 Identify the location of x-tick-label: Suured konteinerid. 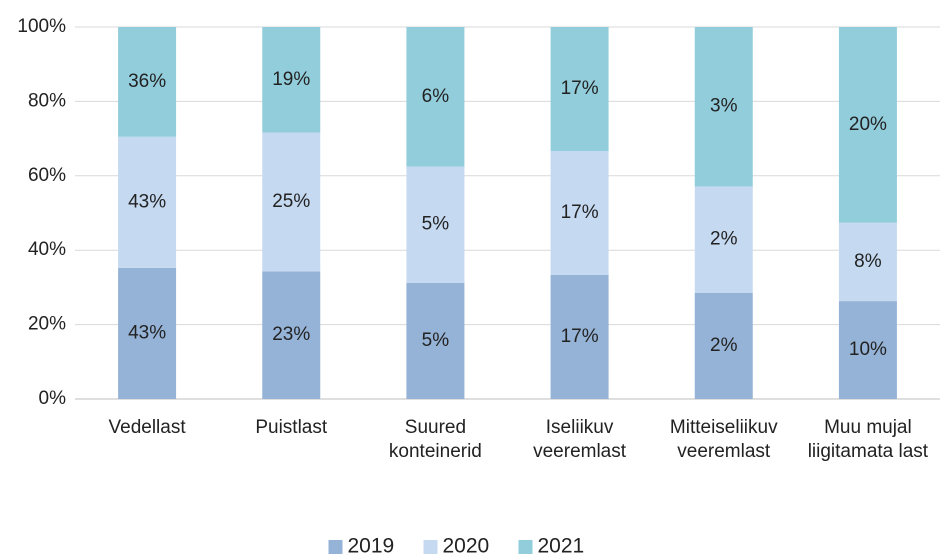
(435, 439).